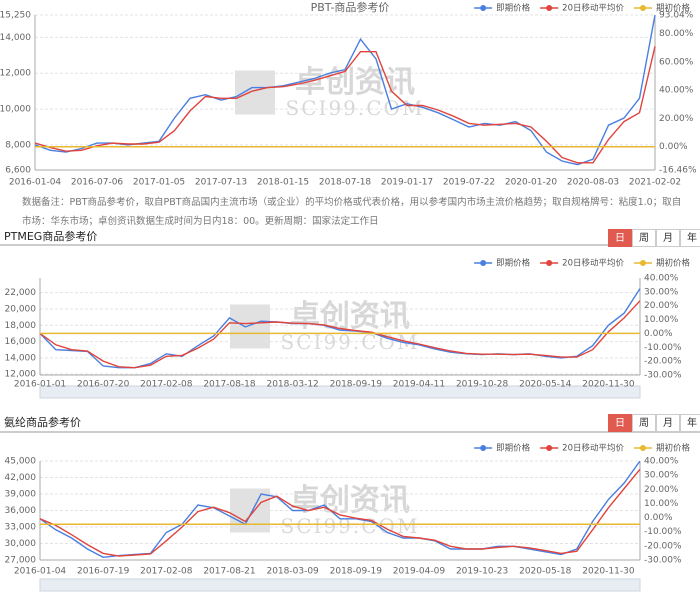 The image size is (700, 600). Describe the element at coordinates (469, 183) in the screenshot. I see `x-tick-label: 2019-07-22` at that location.